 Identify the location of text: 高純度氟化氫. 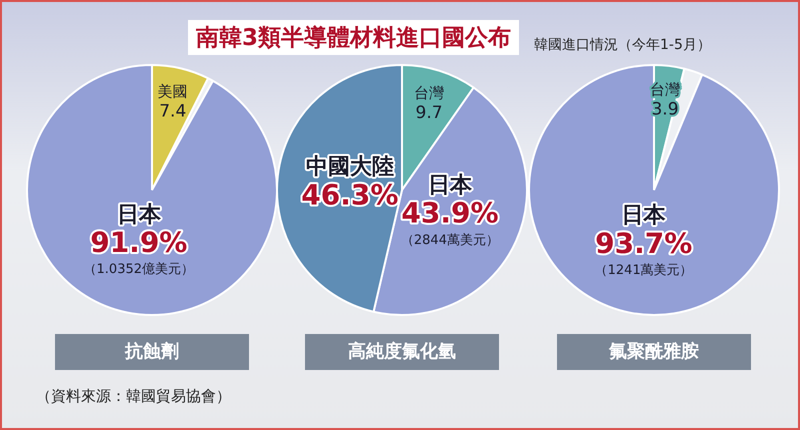
(402, 352).